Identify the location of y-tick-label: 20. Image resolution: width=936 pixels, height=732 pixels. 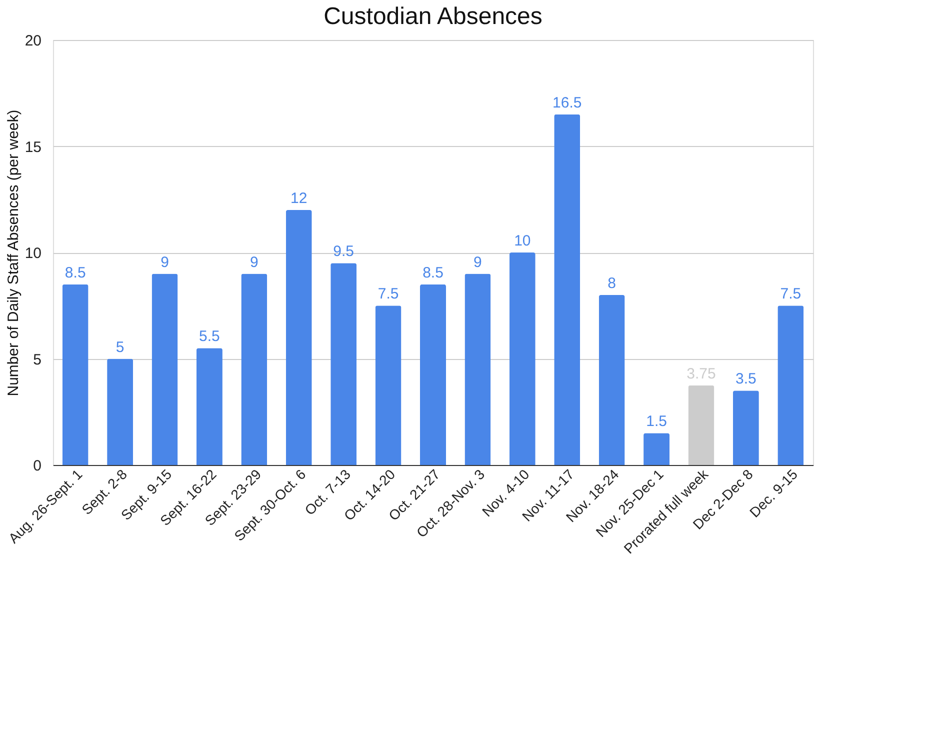
(33, 41).